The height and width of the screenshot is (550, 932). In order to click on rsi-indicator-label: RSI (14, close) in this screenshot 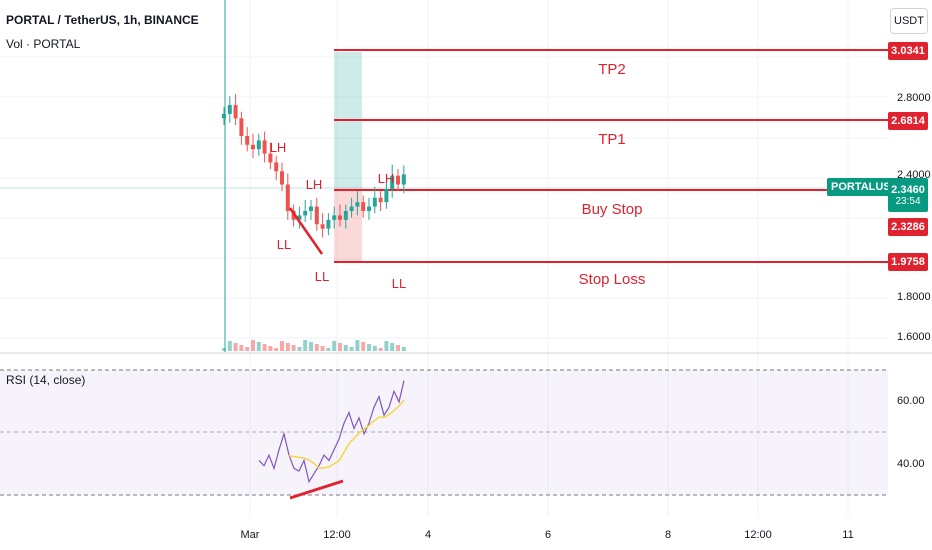, I will do `click(46, 380)`.